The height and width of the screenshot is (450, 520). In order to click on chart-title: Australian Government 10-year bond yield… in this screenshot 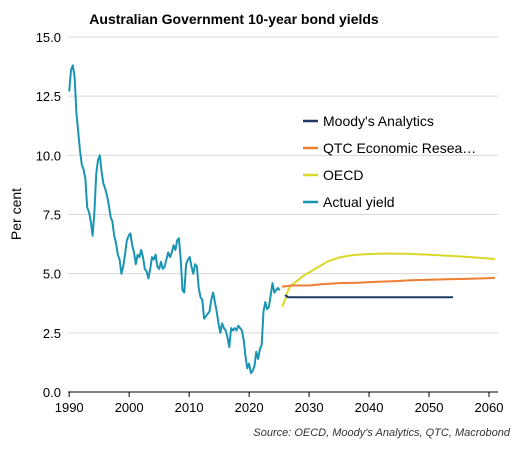, I will do `click(234, 19)`.